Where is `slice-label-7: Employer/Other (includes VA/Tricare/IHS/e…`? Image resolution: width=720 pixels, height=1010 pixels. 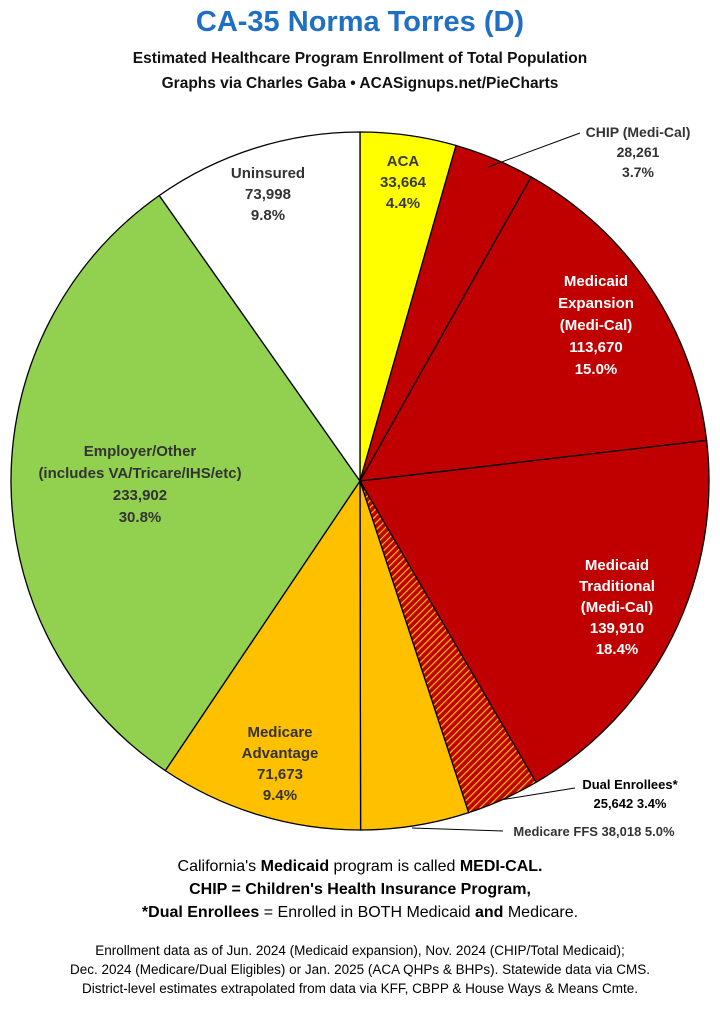 slice-label-7: Employer/Other (includes VA/Tricare/IHS/e… is located at coordinates (139, 484).